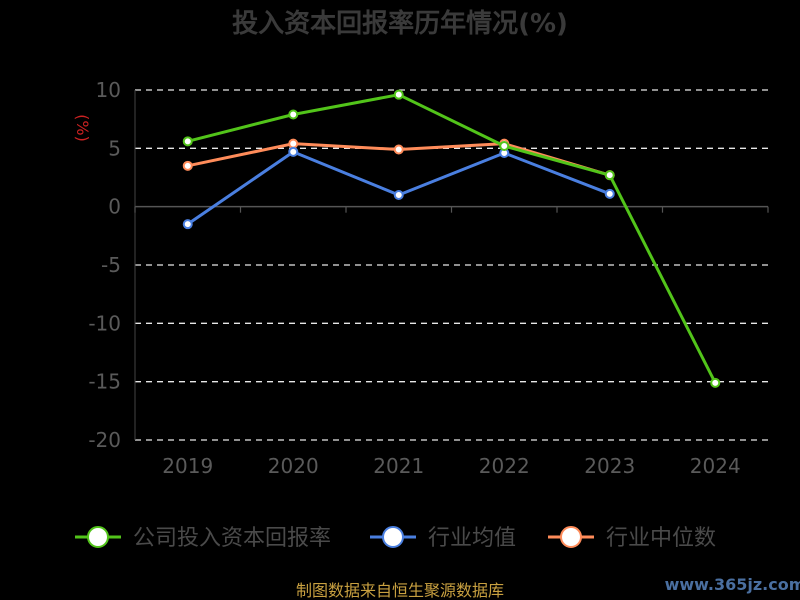  I want to click on legend-item: 公司投入资本回报率, so click(203, 538).